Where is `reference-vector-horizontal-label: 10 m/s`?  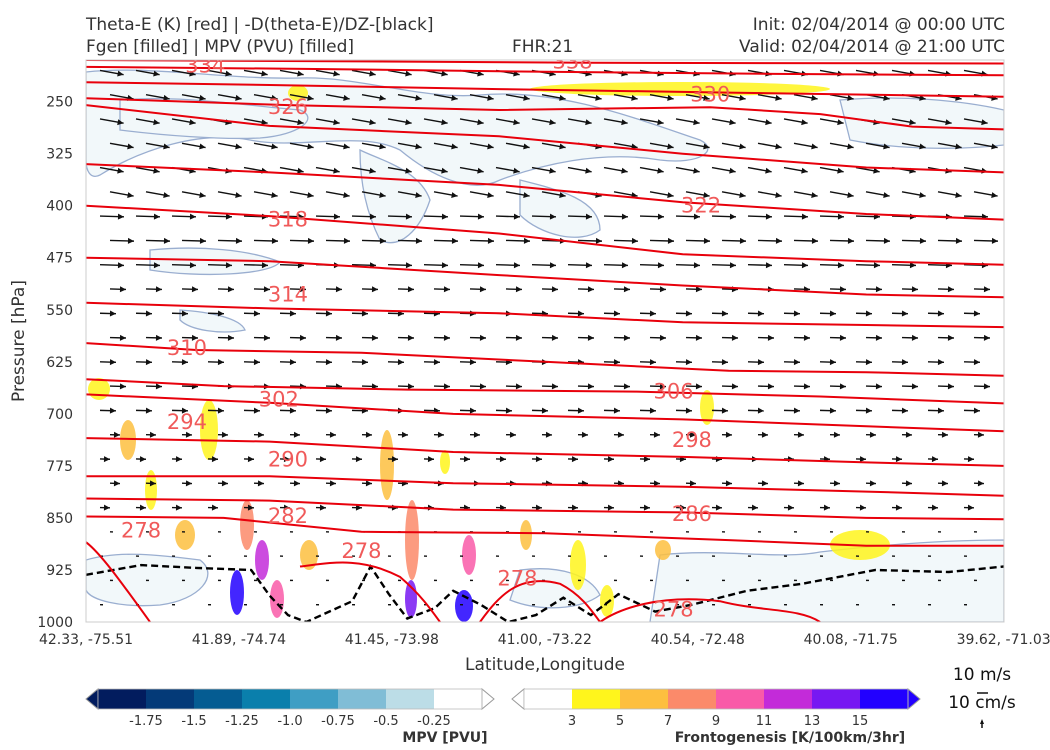 reference-vector-horizontal-label: 10 m/s is located at coordinates (982, 675).